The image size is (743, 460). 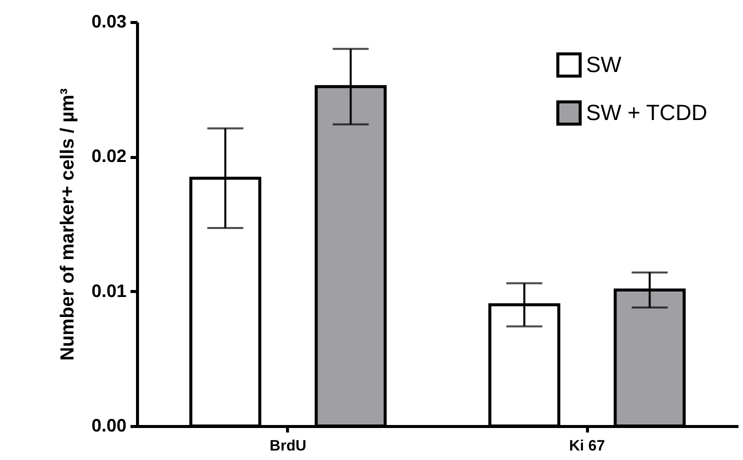 What do you see at coordinates (108, 290) in the screenshot?
I see `y-tick-label: 0.01` at bounding box center [108, 290].